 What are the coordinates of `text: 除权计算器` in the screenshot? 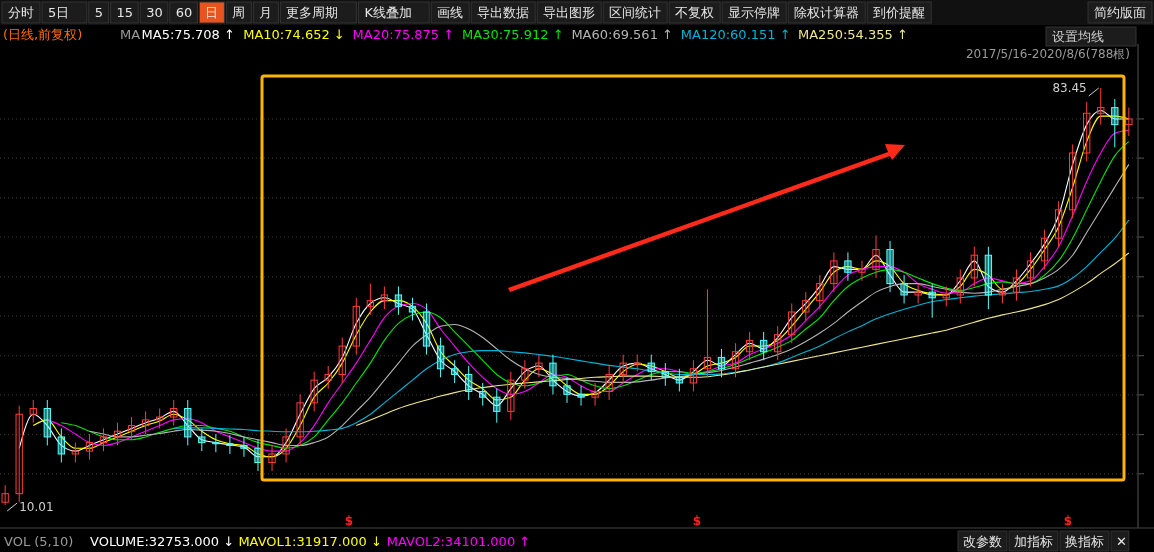 It's located at (827, 12).